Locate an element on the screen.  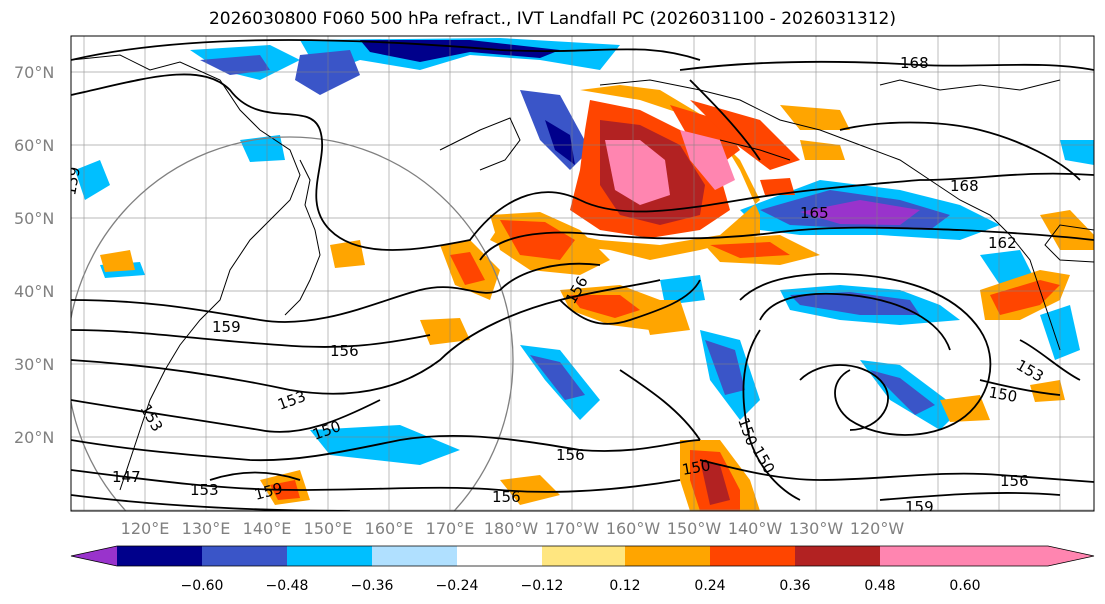
colorbar-tick-label: 0.48 is located at coordinates (879, 586).